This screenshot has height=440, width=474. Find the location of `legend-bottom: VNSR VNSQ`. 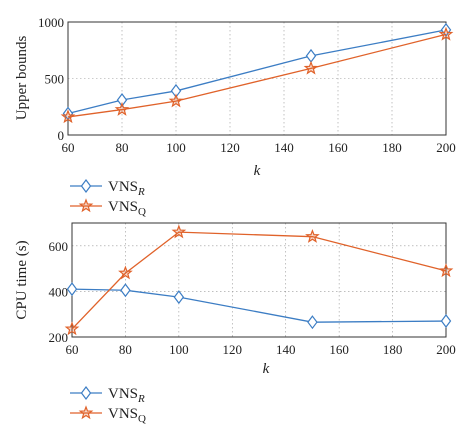

legend-bottom: VNSR VNSQ is located at coordinates (108, 405).